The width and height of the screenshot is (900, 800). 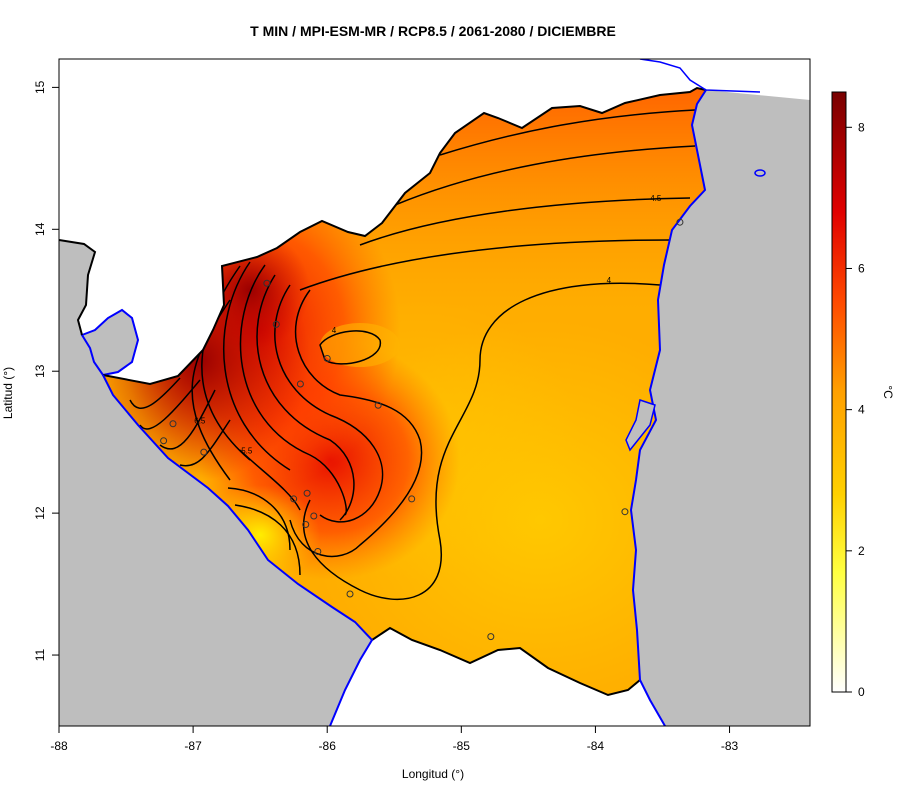 I want to click on x-tick-label: -85, so click(x=462, y=746).